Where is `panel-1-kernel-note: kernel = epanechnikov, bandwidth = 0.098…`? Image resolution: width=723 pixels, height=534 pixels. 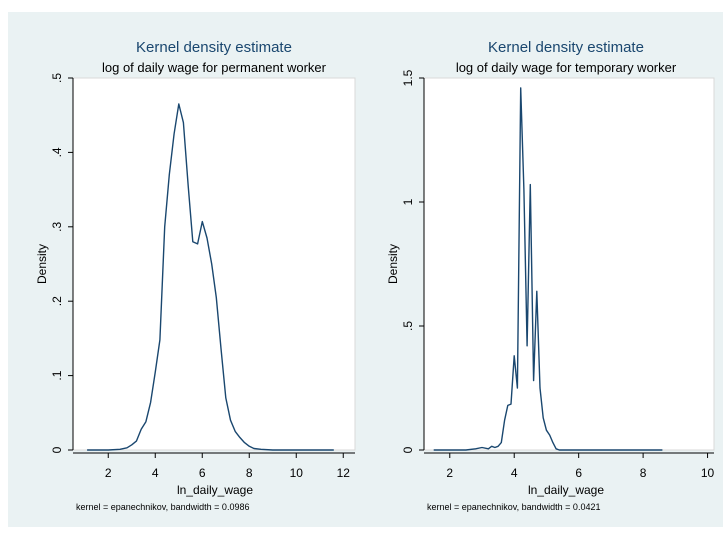 panel-1-kernel-note: kernel = epanechnikov, bandwidth = 0.098… is located at coordinates (162, 507).